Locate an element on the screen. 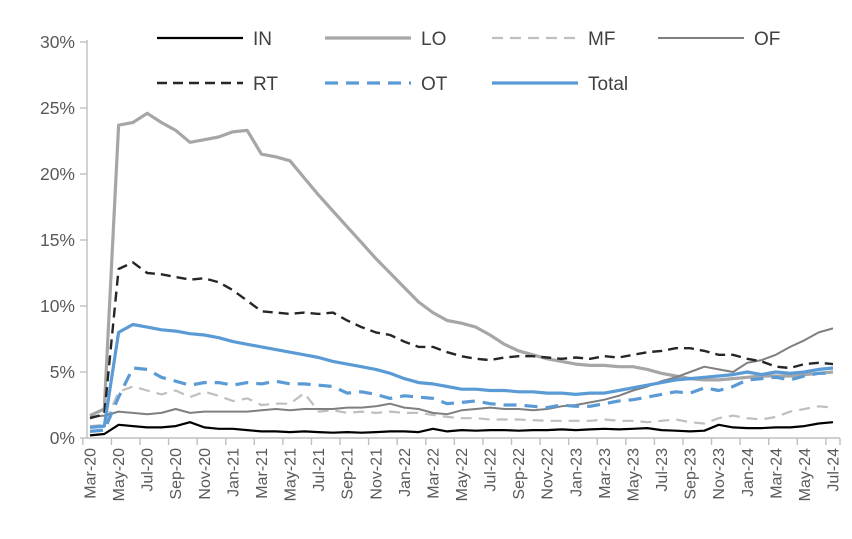  x-tick-label: Jan-23 is located at coordinates (576, 472).